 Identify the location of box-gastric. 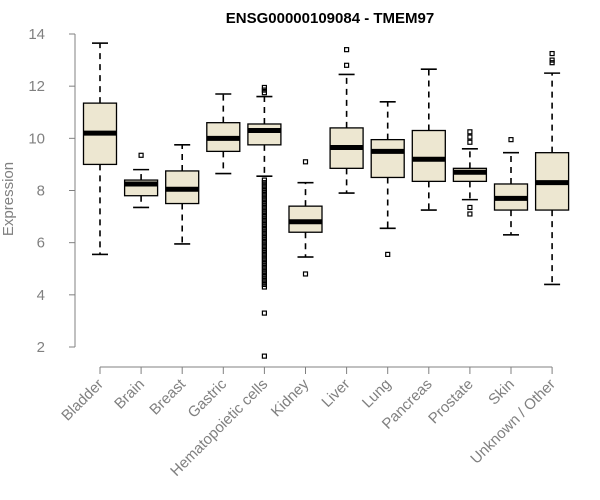
(223, 134).